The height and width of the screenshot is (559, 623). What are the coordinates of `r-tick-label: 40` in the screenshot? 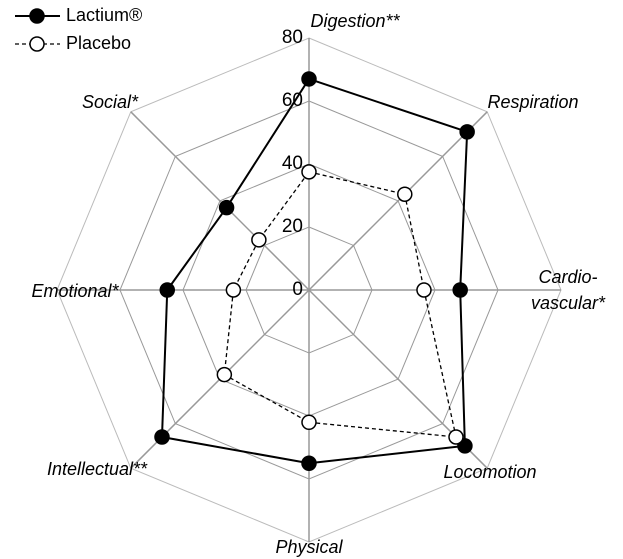 It's located at (292, 163).